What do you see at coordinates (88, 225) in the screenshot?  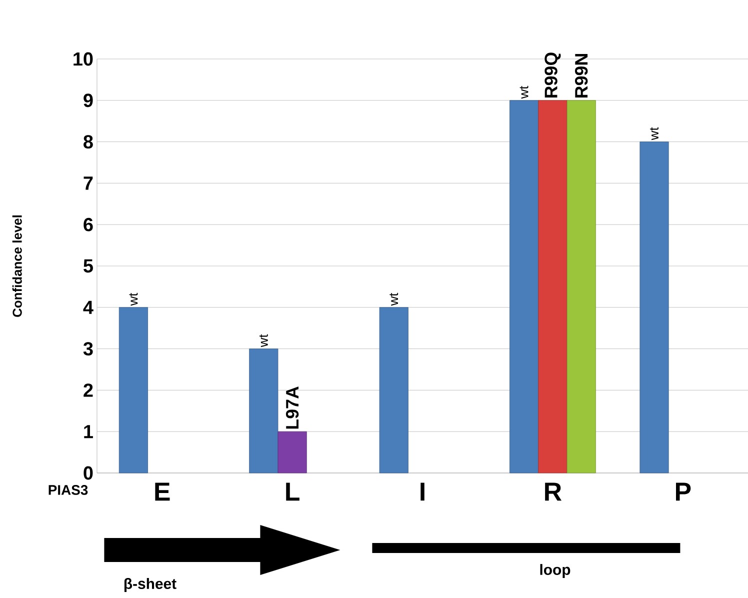 I see `y-tick-label: 6` at bounding box center [88, 225].